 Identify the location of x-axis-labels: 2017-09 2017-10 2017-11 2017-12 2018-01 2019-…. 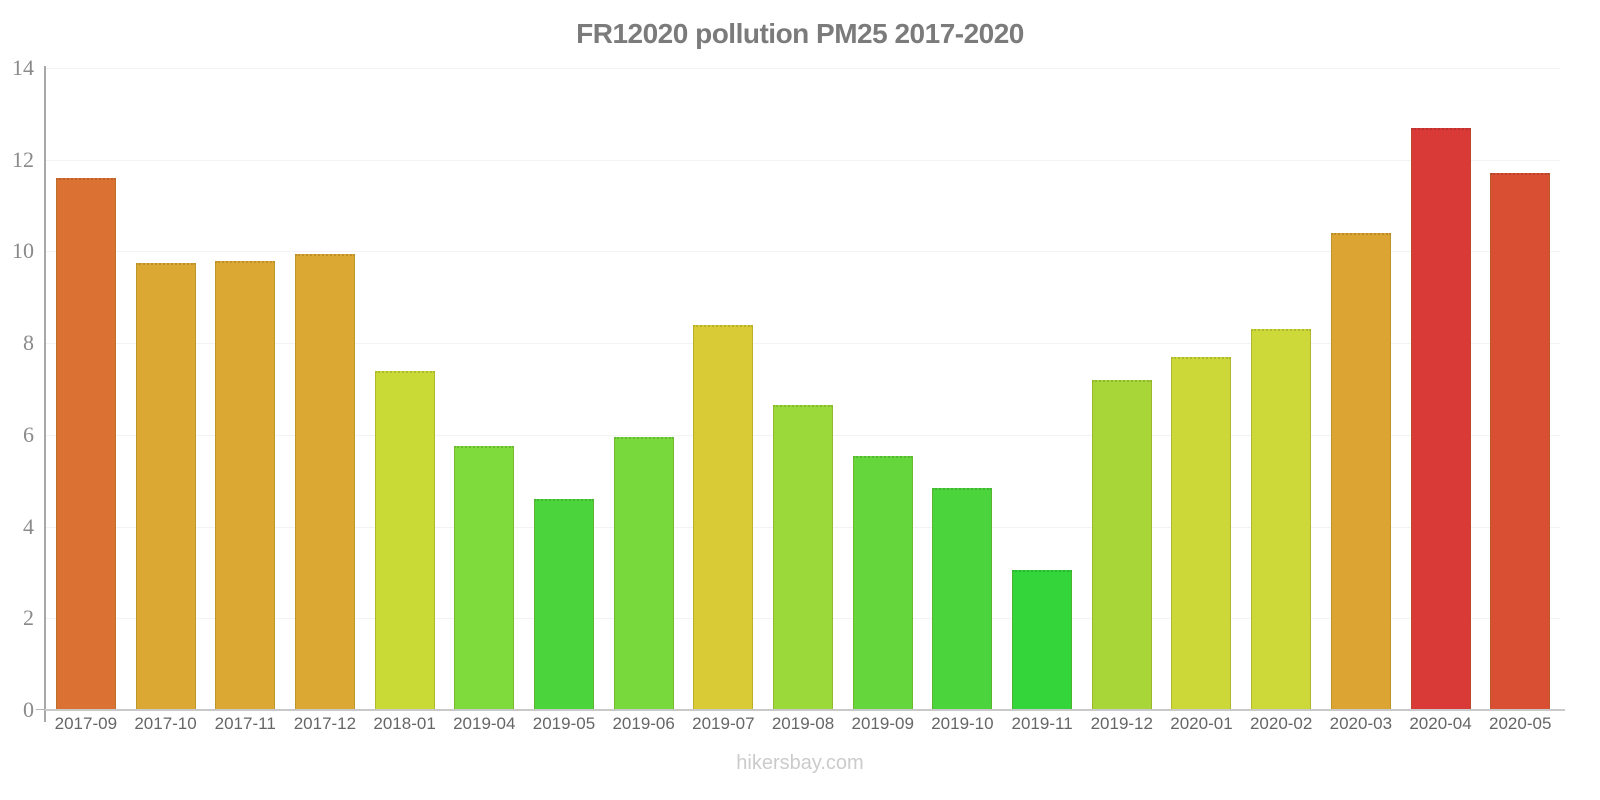
(803, 724).